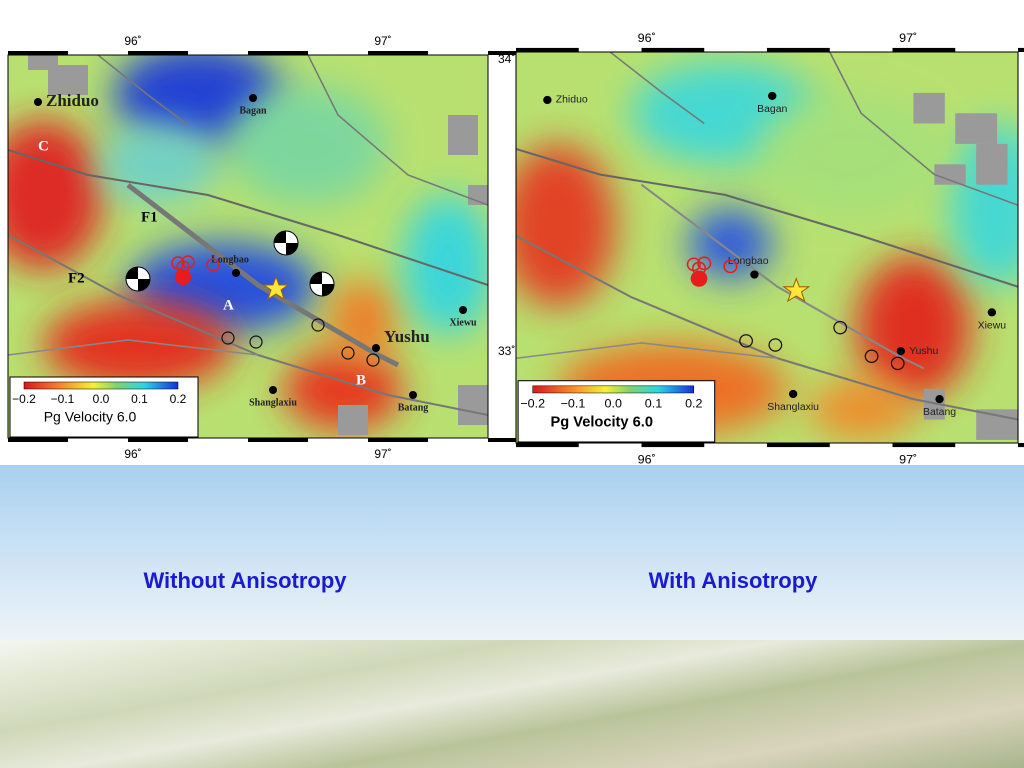 This screenshot has height=768, width=1024. Describe the element at coordinates (245, 580) in the screenshot. I see `caption: Without Anisotropy` at that location.